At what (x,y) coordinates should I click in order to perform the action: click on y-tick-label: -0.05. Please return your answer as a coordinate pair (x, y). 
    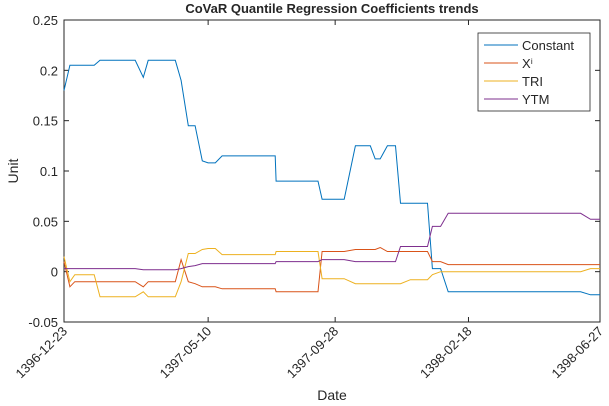
    Looking at the image, I should click on (43, 322).